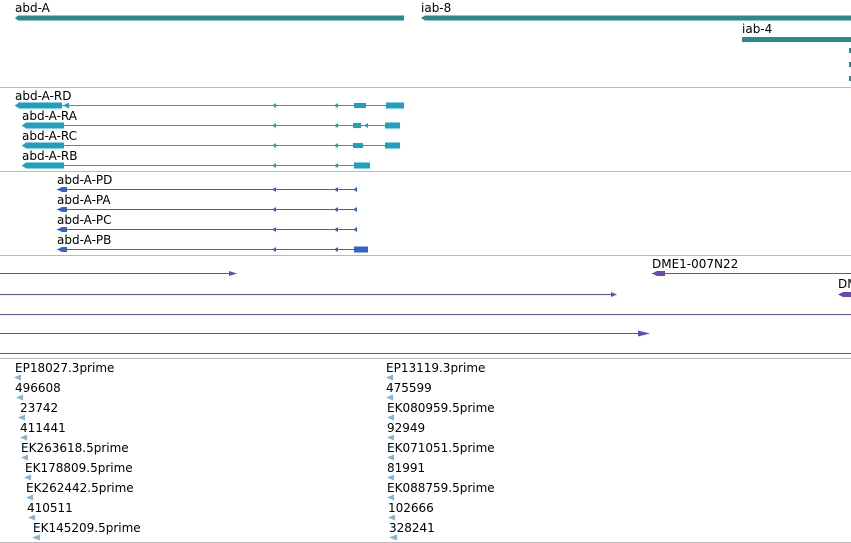  Describe the element at coordinates (64, 371) in the screenshot. I see `est-feature: EP18027.3prime` at that location.